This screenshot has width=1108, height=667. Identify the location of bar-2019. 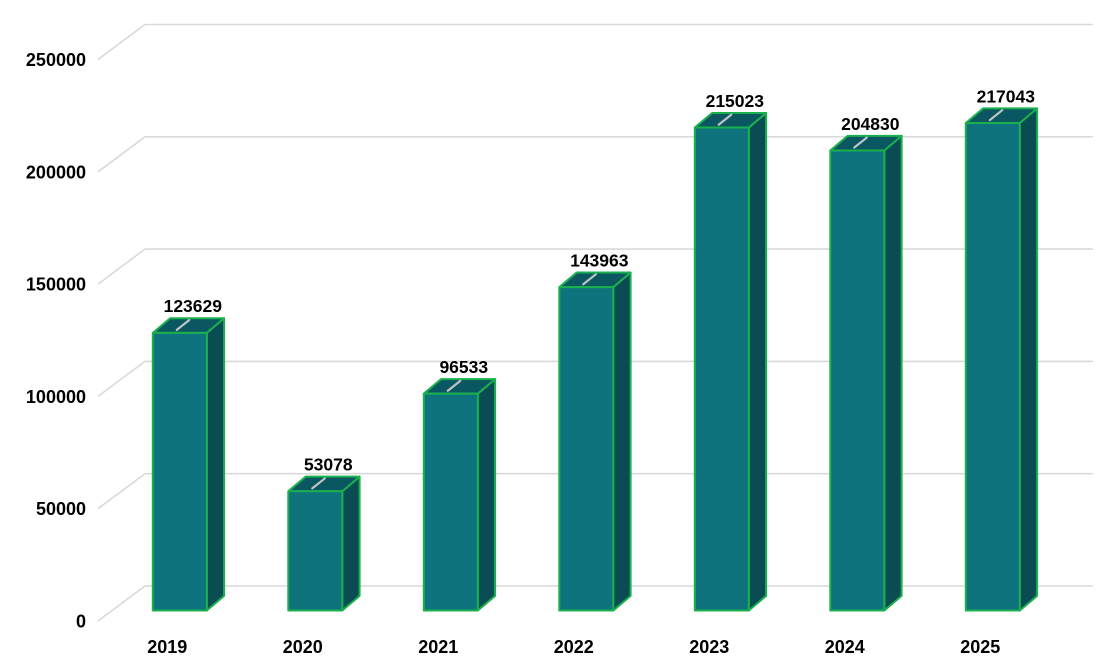
(188, 464).